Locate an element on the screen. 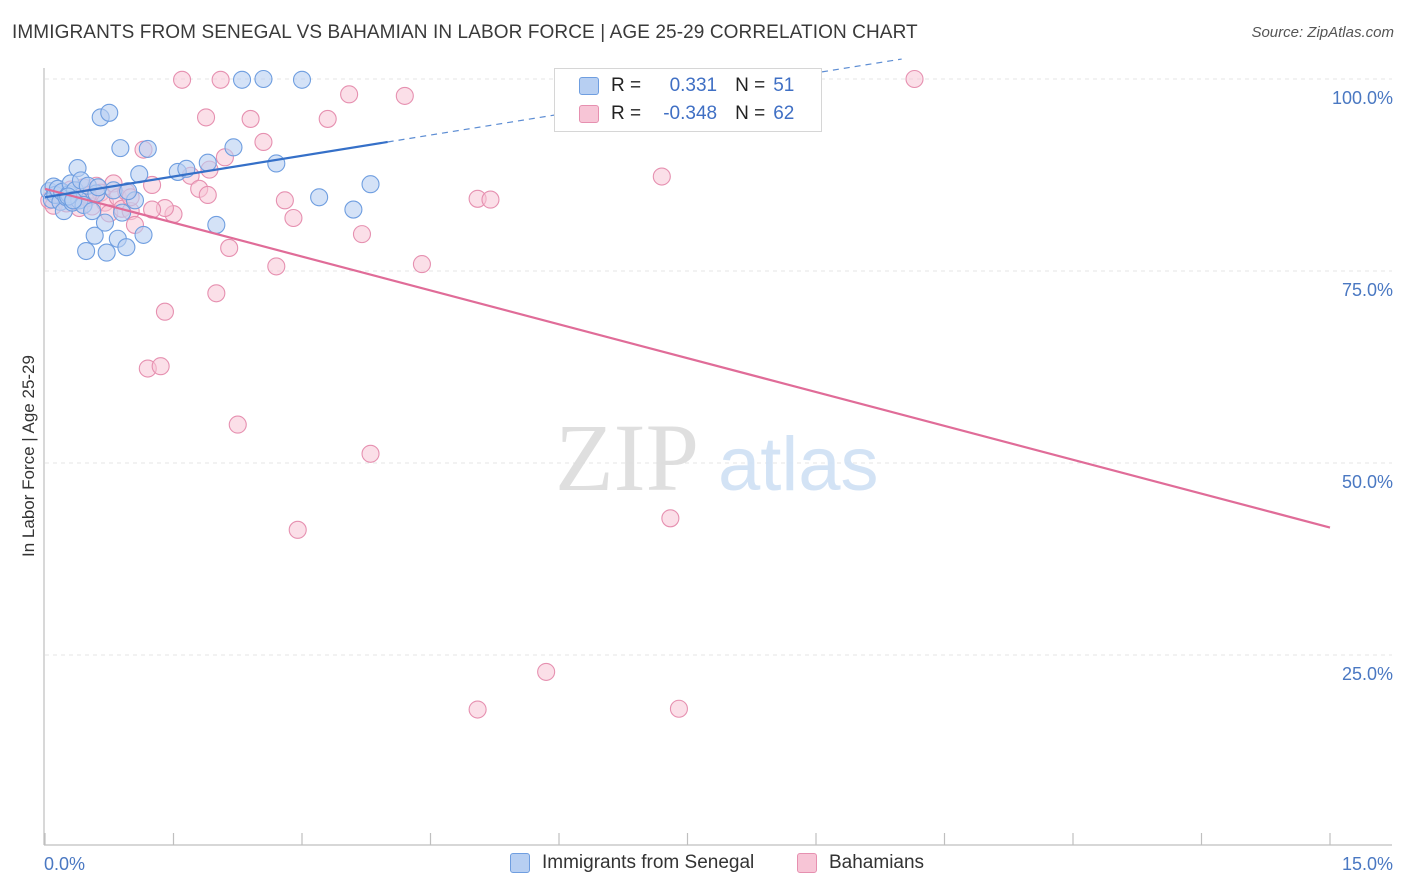  legend-n-value-bahamians: 62 is located at coordinates (784, 113).